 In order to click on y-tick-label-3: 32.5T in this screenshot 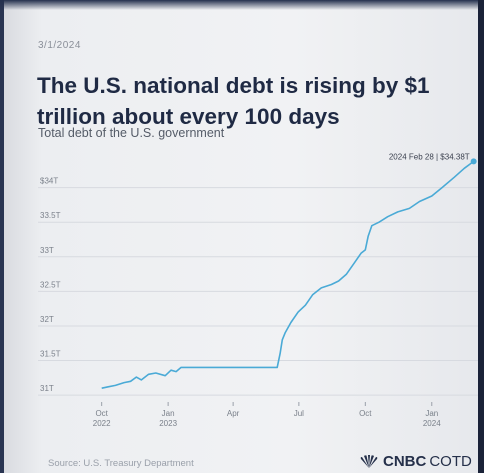, I will do `click(50, 284)`.